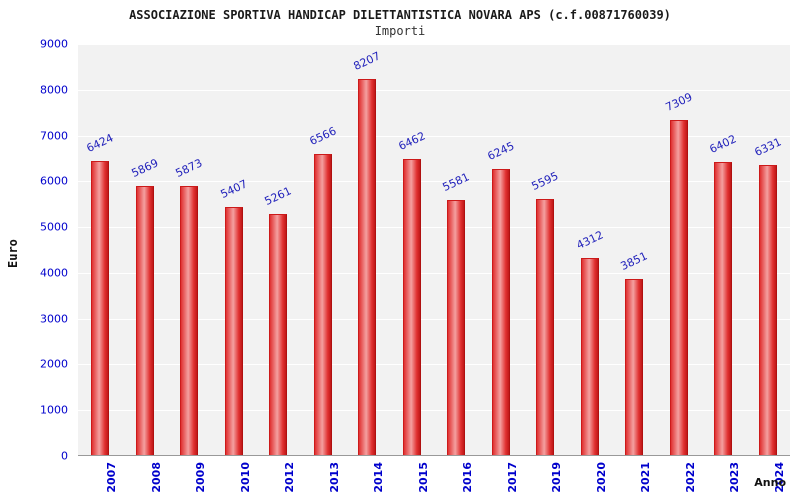  Describe the element at coordinates (679, 102) in the screenshot. I see `bar-value-label: 7309` at that location.